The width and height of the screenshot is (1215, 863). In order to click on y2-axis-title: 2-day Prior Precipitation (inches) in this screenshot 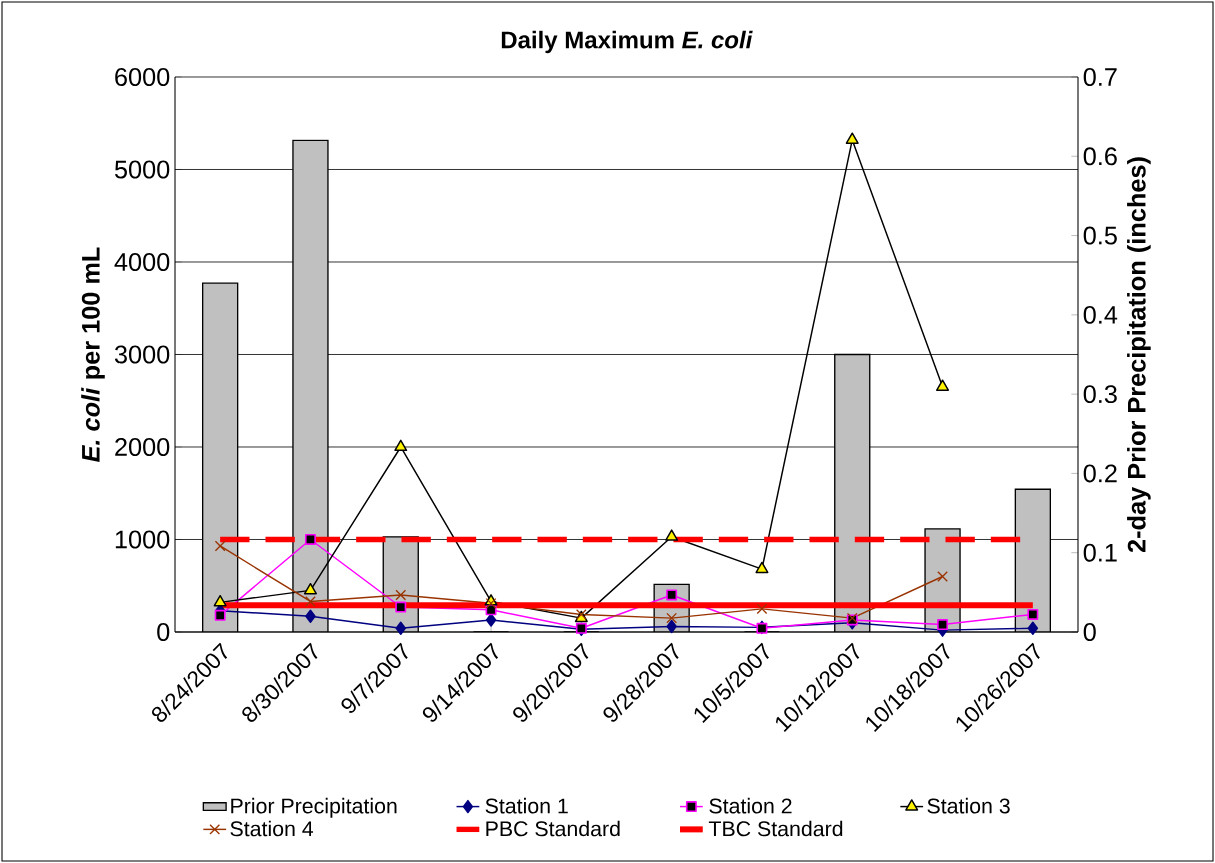, I will do `click(1139, 355)`.